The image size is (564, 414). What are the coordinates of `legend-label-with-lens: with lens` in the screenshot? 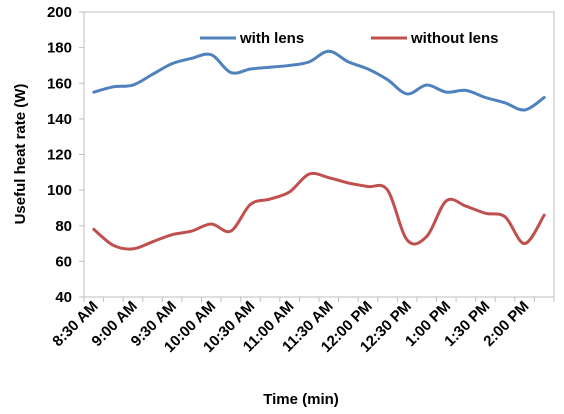 It's located at (271, 38).